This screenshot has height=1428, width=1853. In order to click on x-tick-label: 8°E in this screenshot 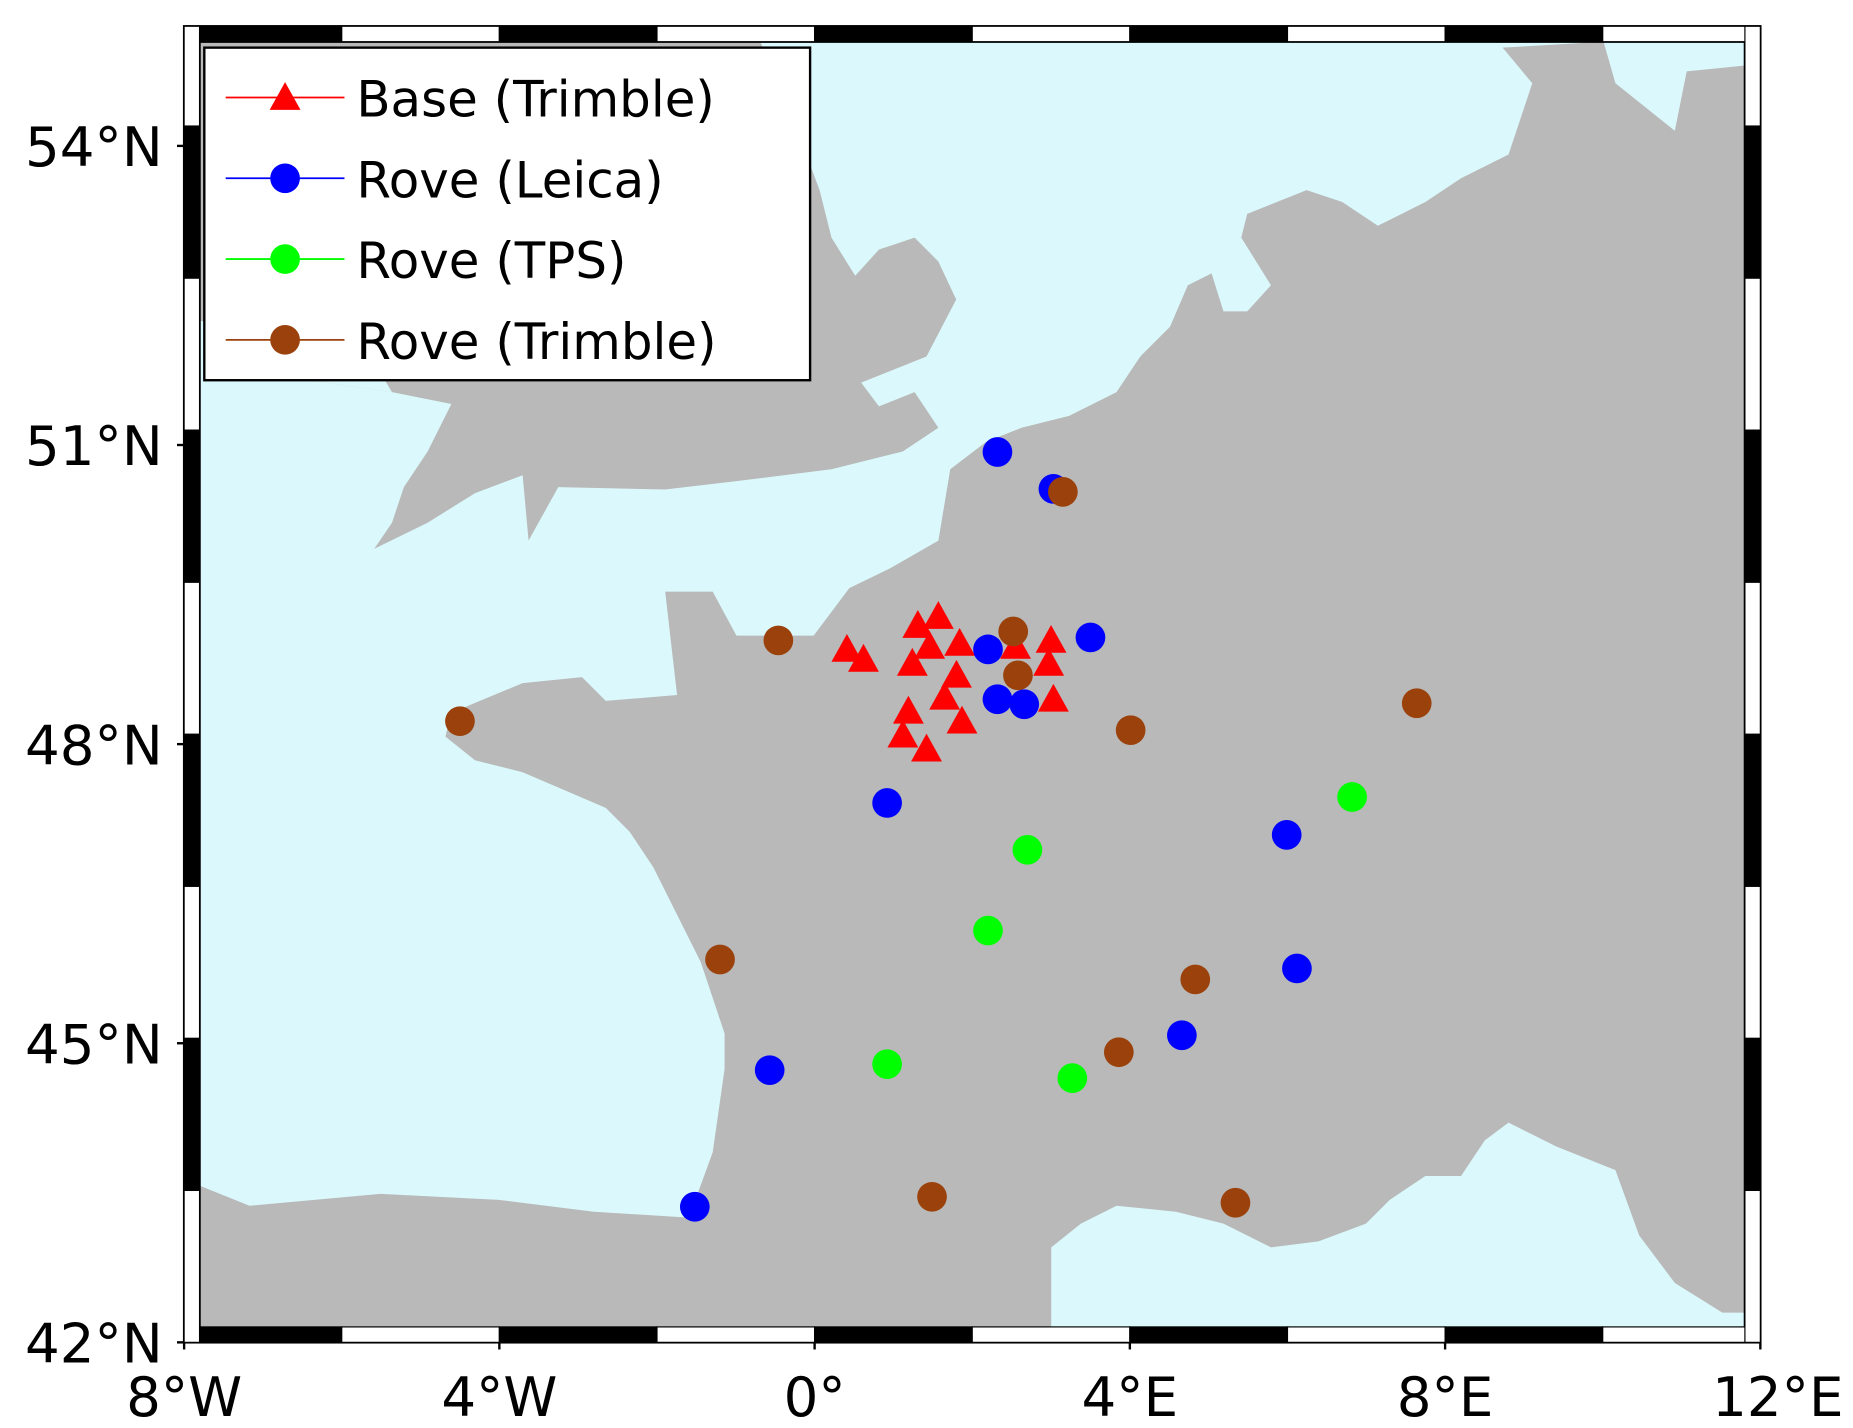, I will do `click(1445, 1396)`.